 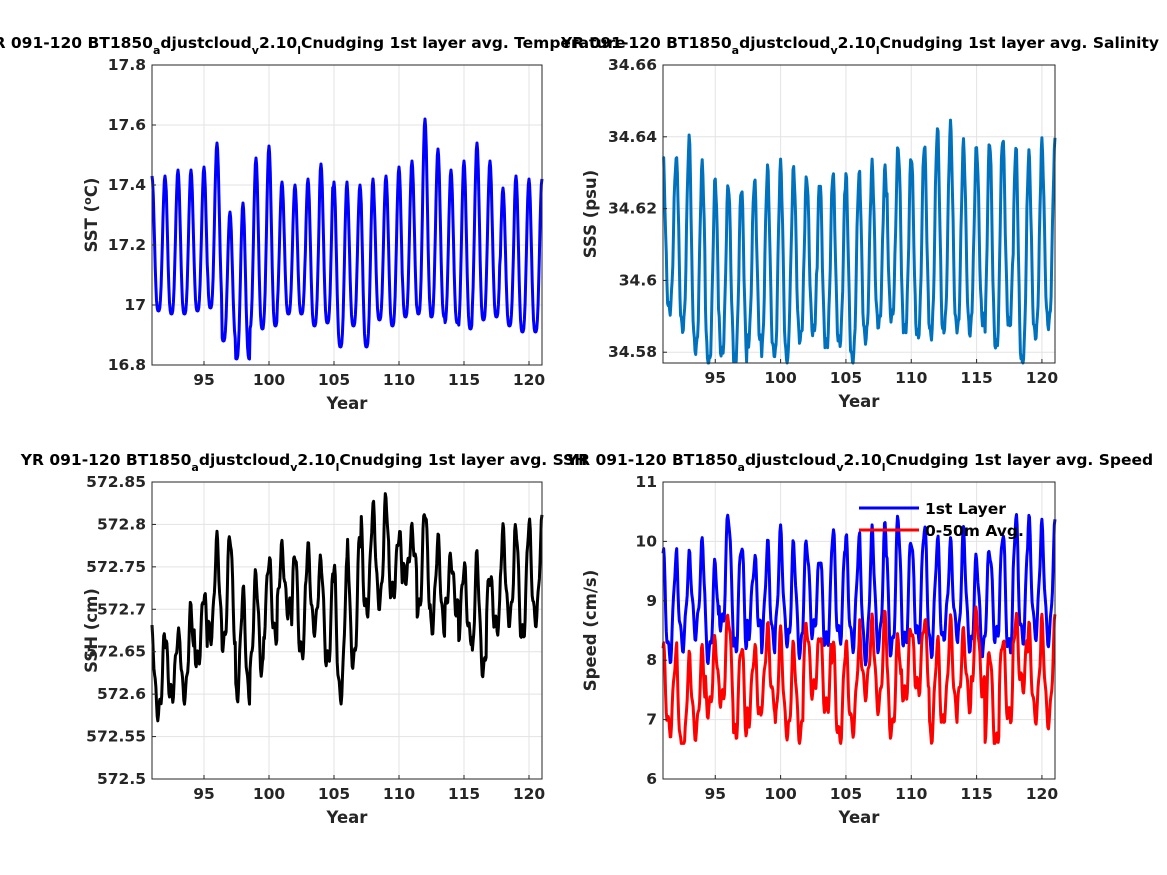 What do you see at coordinates (859, 401) in the screenshot?
I see `x-axis-label-salinity: Year` at bounding box center [859, 401].